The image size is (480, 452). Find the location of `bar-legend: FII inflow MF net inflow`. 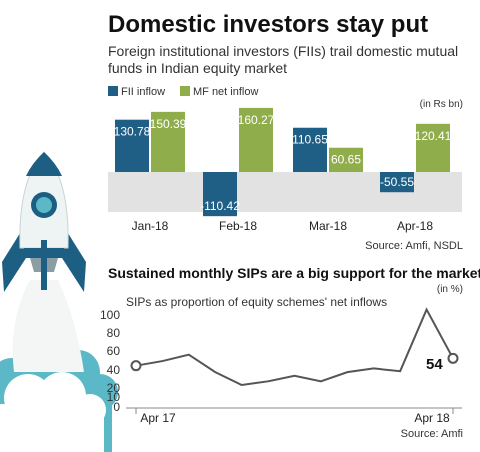

bar-legend: FII inflow MF net inflow is located at coordinates (183, 92).